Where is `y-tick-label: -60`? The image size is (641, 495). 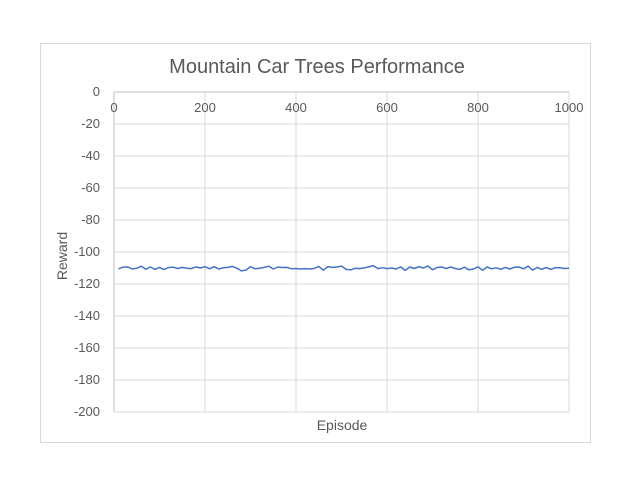
y-tick-label: -60 is located at coordinates (90, 187).